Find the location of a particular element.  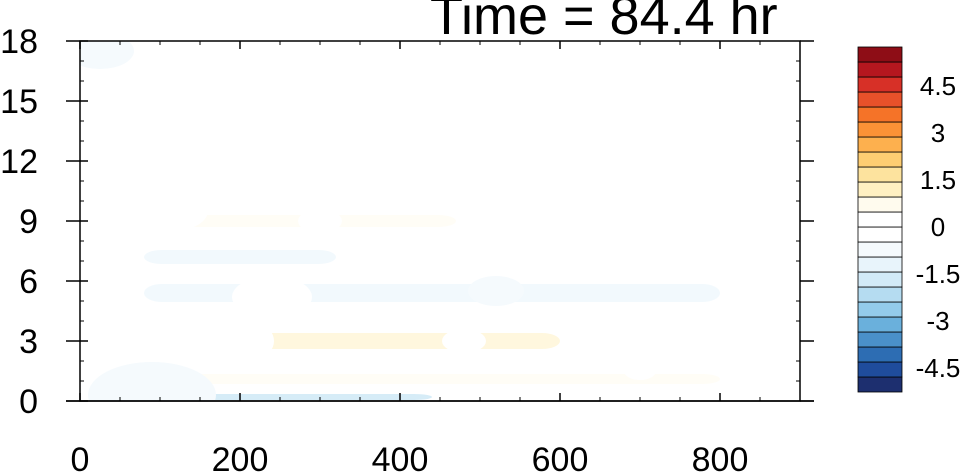

colorbar-tick-label: 0 is located at coordinates (938, 227).